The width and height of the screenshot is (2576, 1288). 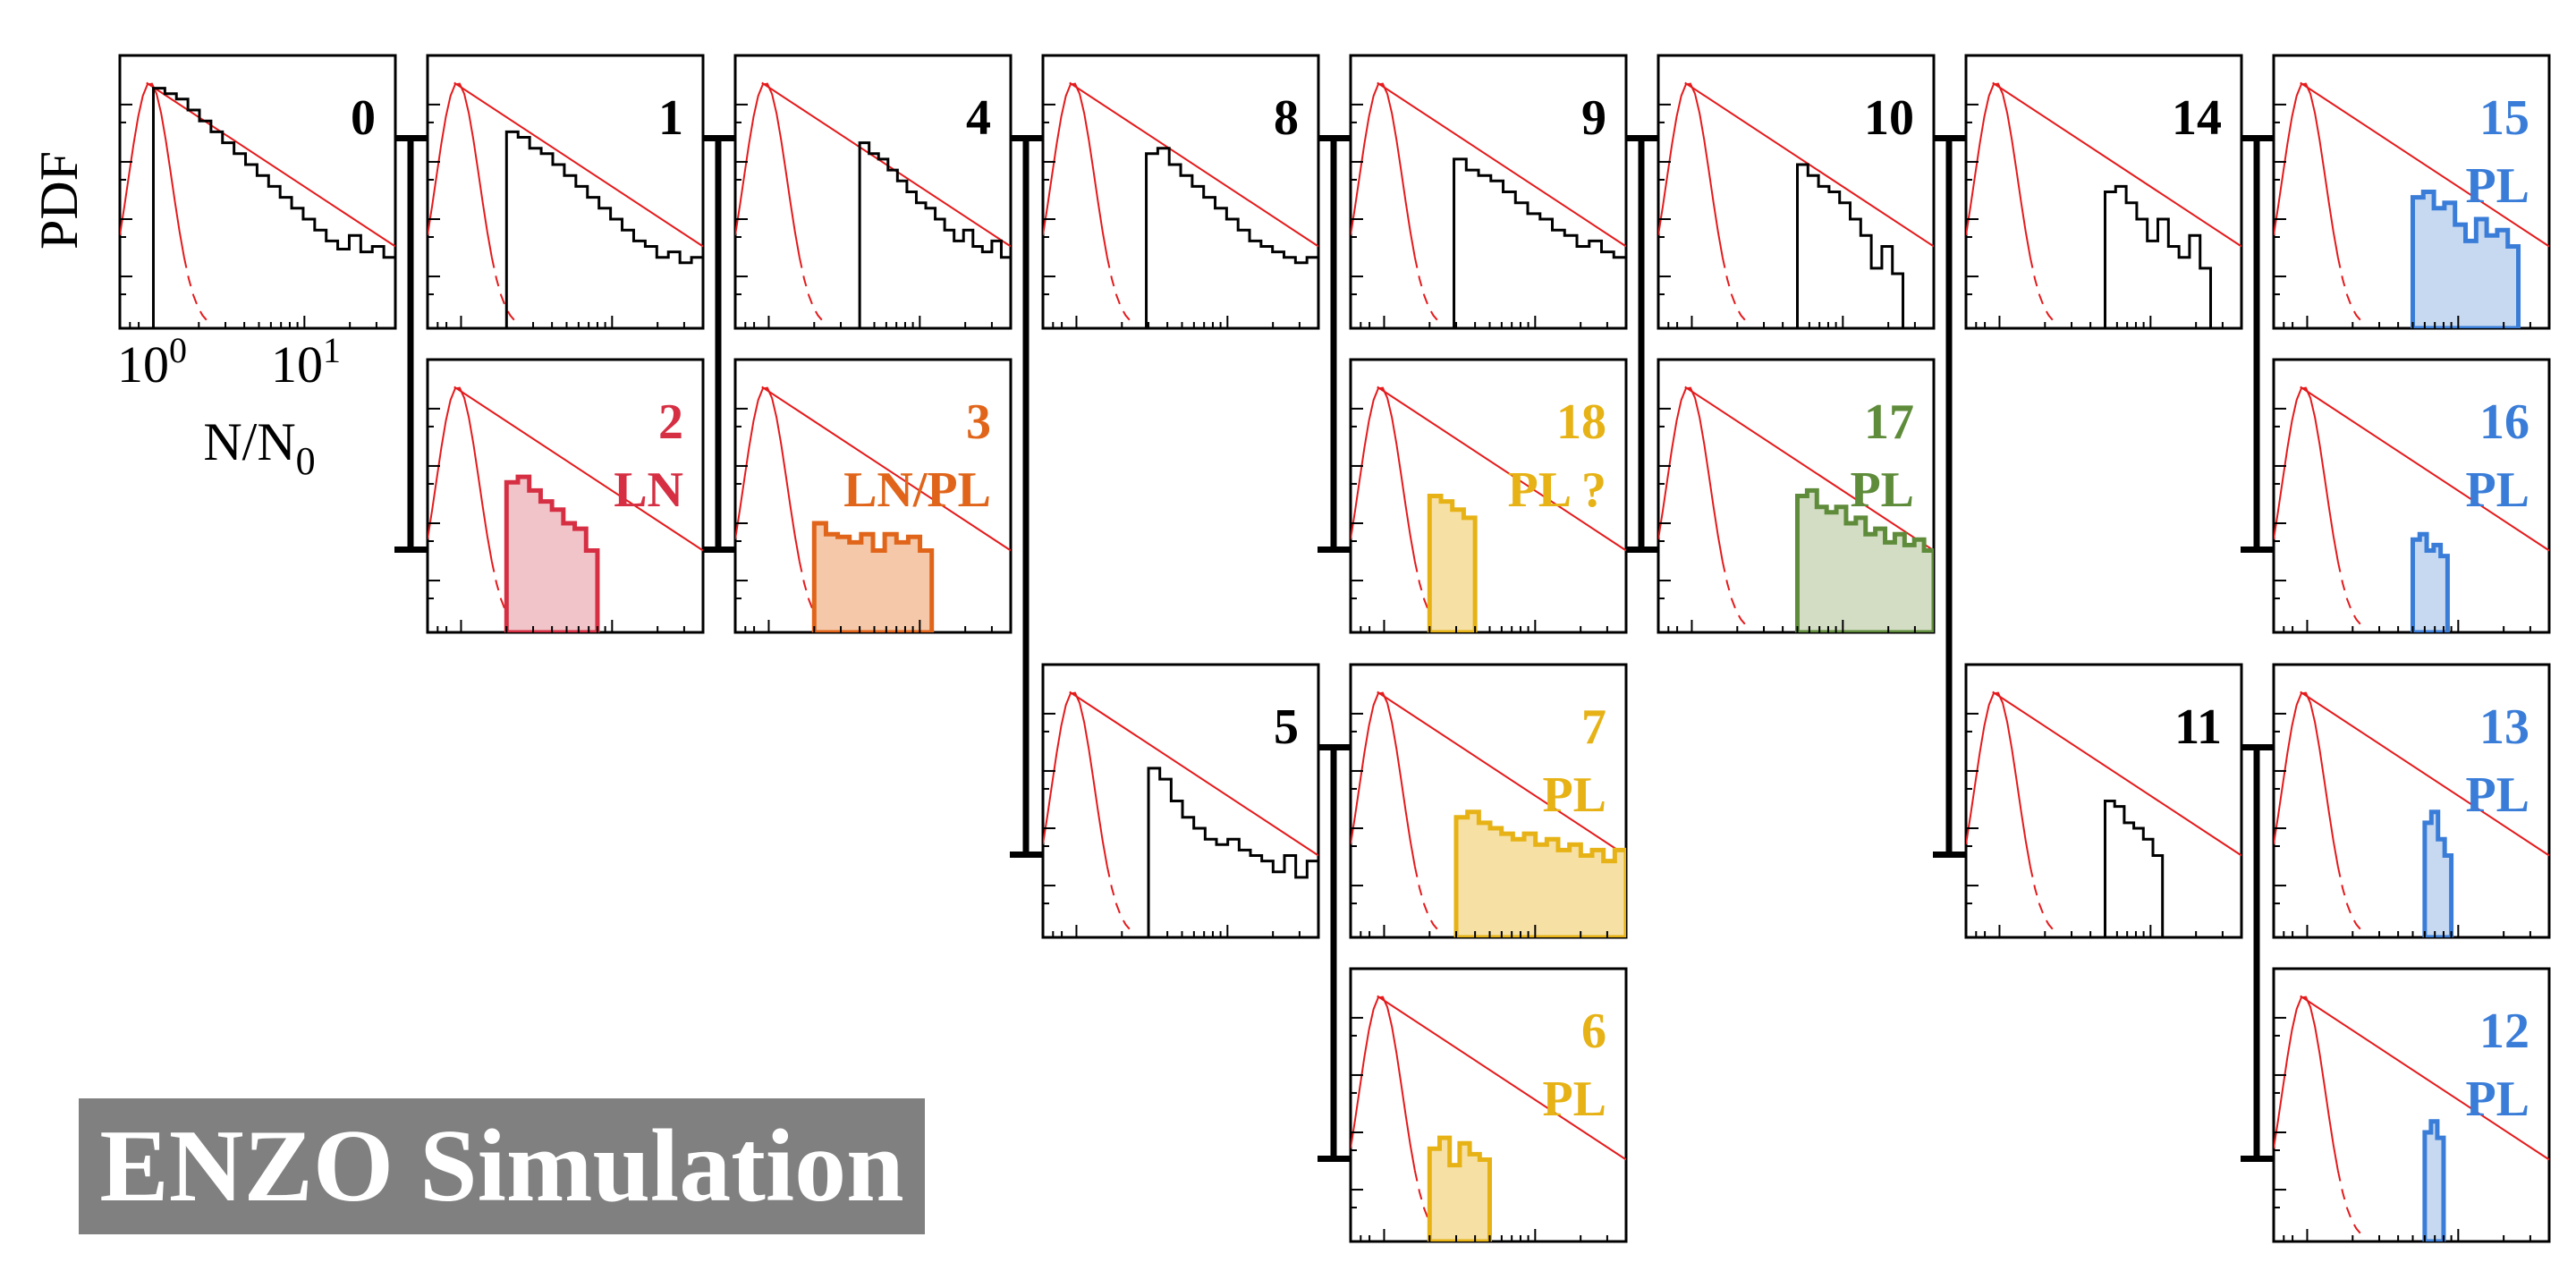 What do you see at coordinates (2504, 1031) in the screenshot?
I see `panel-id-label: 12` at bounding box center [2504, 1031].